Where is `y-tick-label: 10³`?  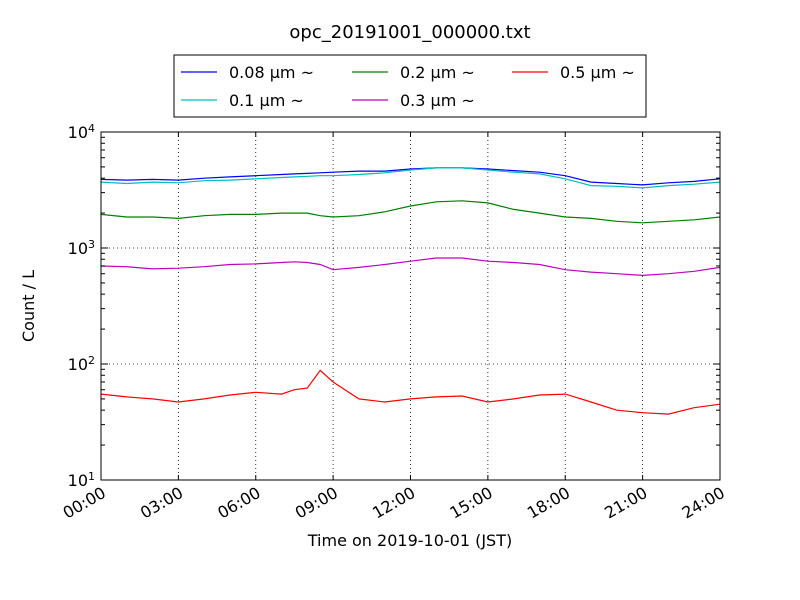
y-tick-label: 10³ is located at coordinates (81, 248).